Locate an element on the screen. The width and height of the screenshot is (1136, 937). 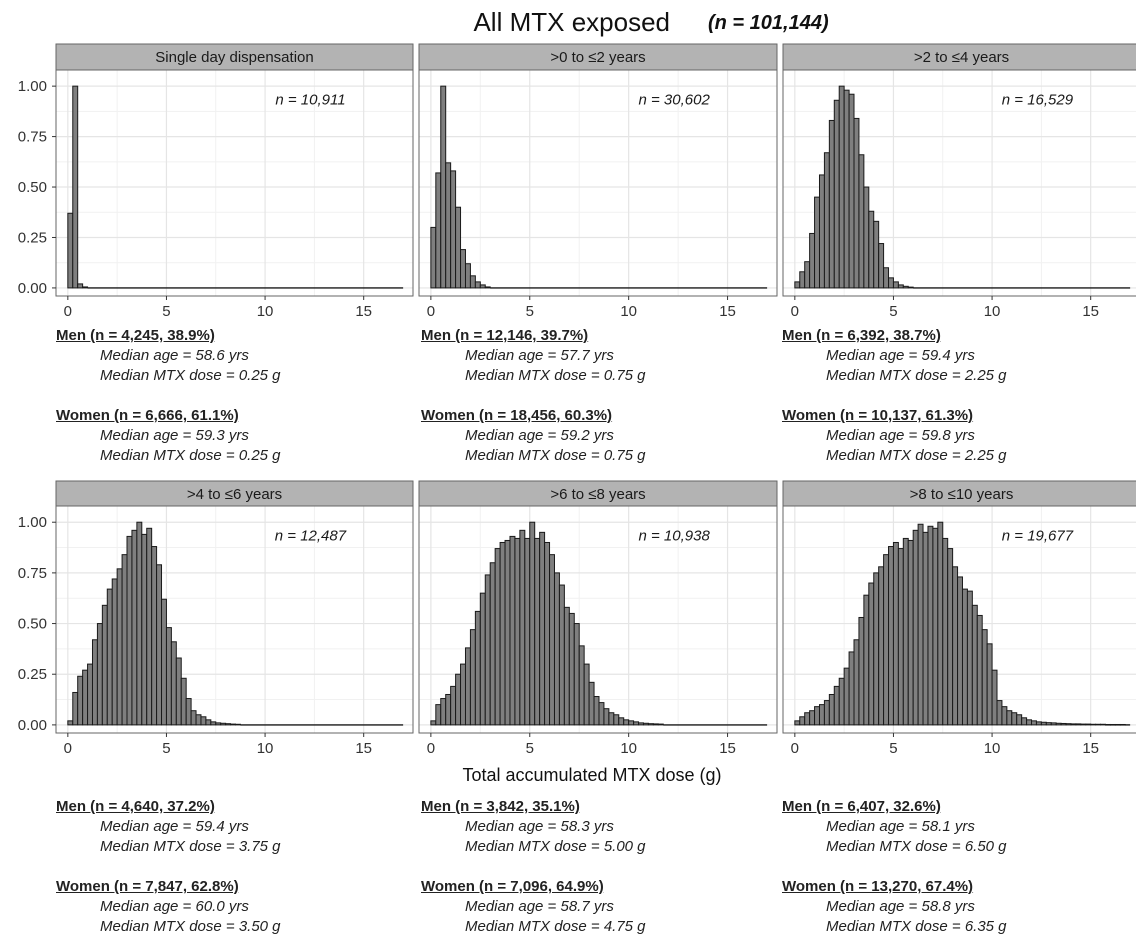
facet-panel: >0 to ≤2 years n = 30,602 0 5 10 15 is located at coordinates (598, 181).